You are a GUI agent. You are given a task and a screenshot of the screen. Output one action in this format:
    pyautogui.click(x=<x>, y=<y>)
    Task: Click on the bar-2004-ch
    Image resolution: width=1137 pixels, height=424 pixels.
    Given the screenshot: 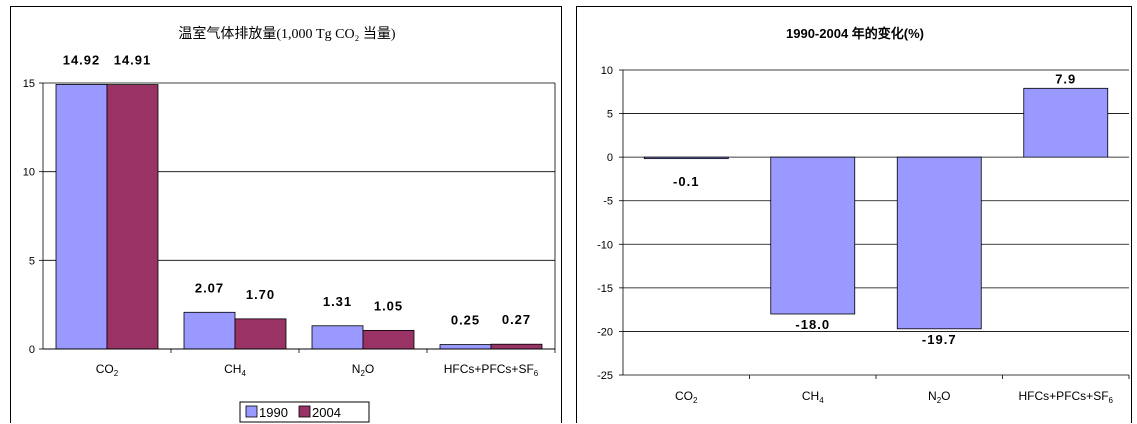 What is the action you would take?
    pyautogui.click(x=260, y=334)
    